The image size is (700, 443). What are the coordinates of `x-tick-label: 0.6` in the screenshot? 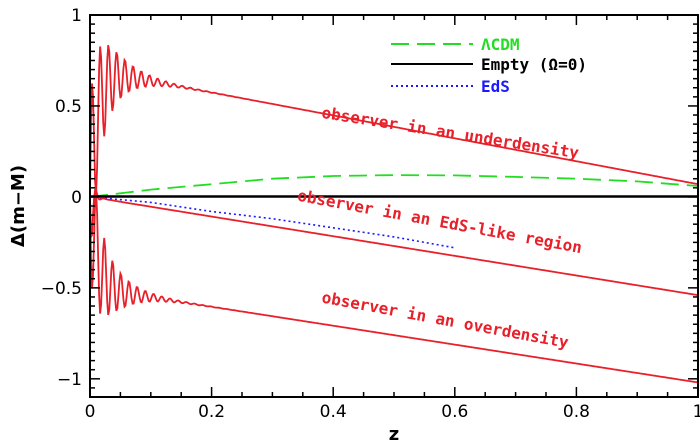 It's located at (454, 412).